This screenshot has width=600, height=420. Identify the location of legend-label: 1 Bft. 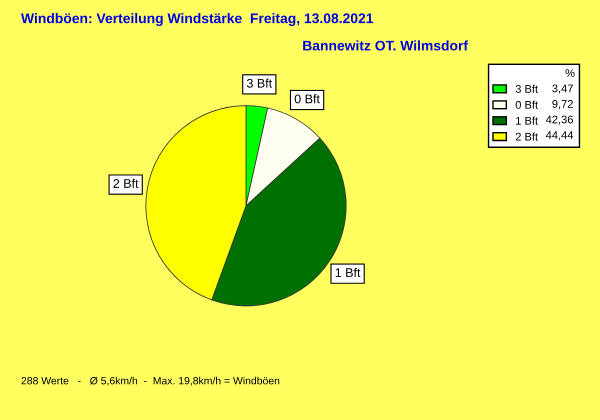
(527, 120).